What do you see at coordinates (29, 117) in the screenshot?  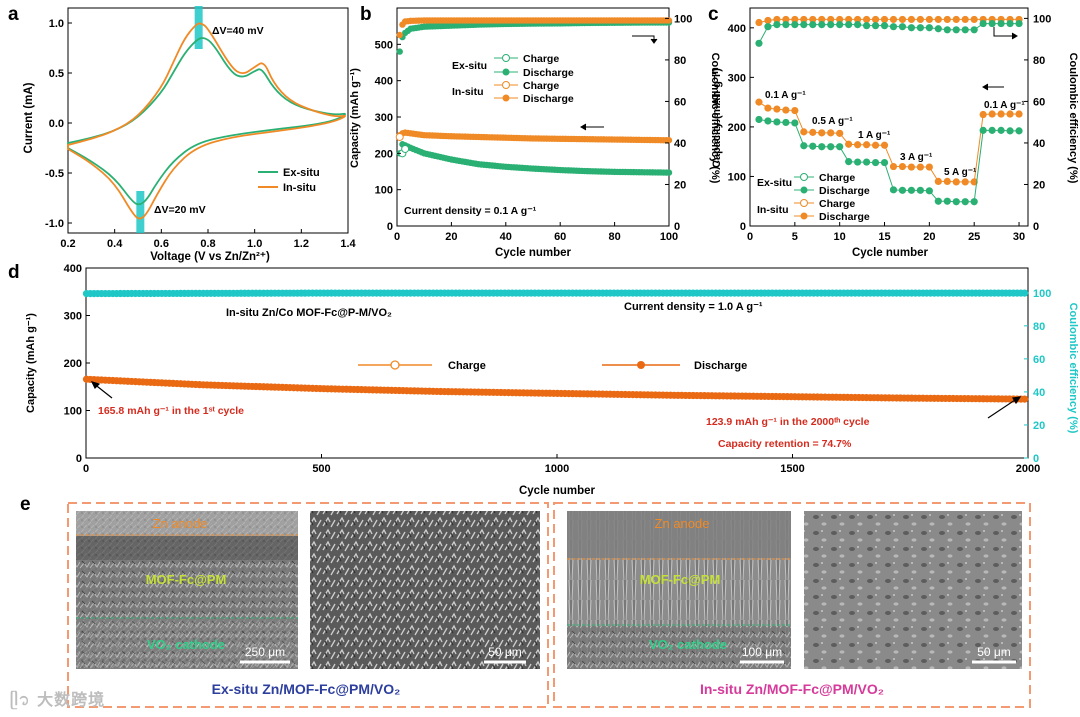 I see `chart-a-ylabel: Current (mA)` at bounding box center [29, 117].